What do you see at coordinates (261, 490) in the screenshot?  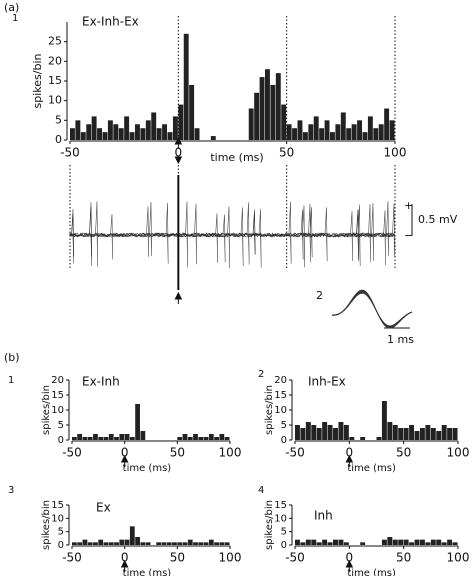 I see `panel-number: 4` at bounding box center [261, 490].